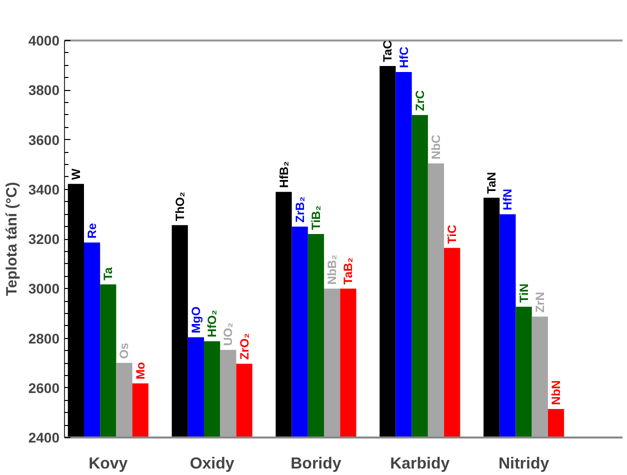  I want to click on x-tick-label: Kovy, so click(108, 464).